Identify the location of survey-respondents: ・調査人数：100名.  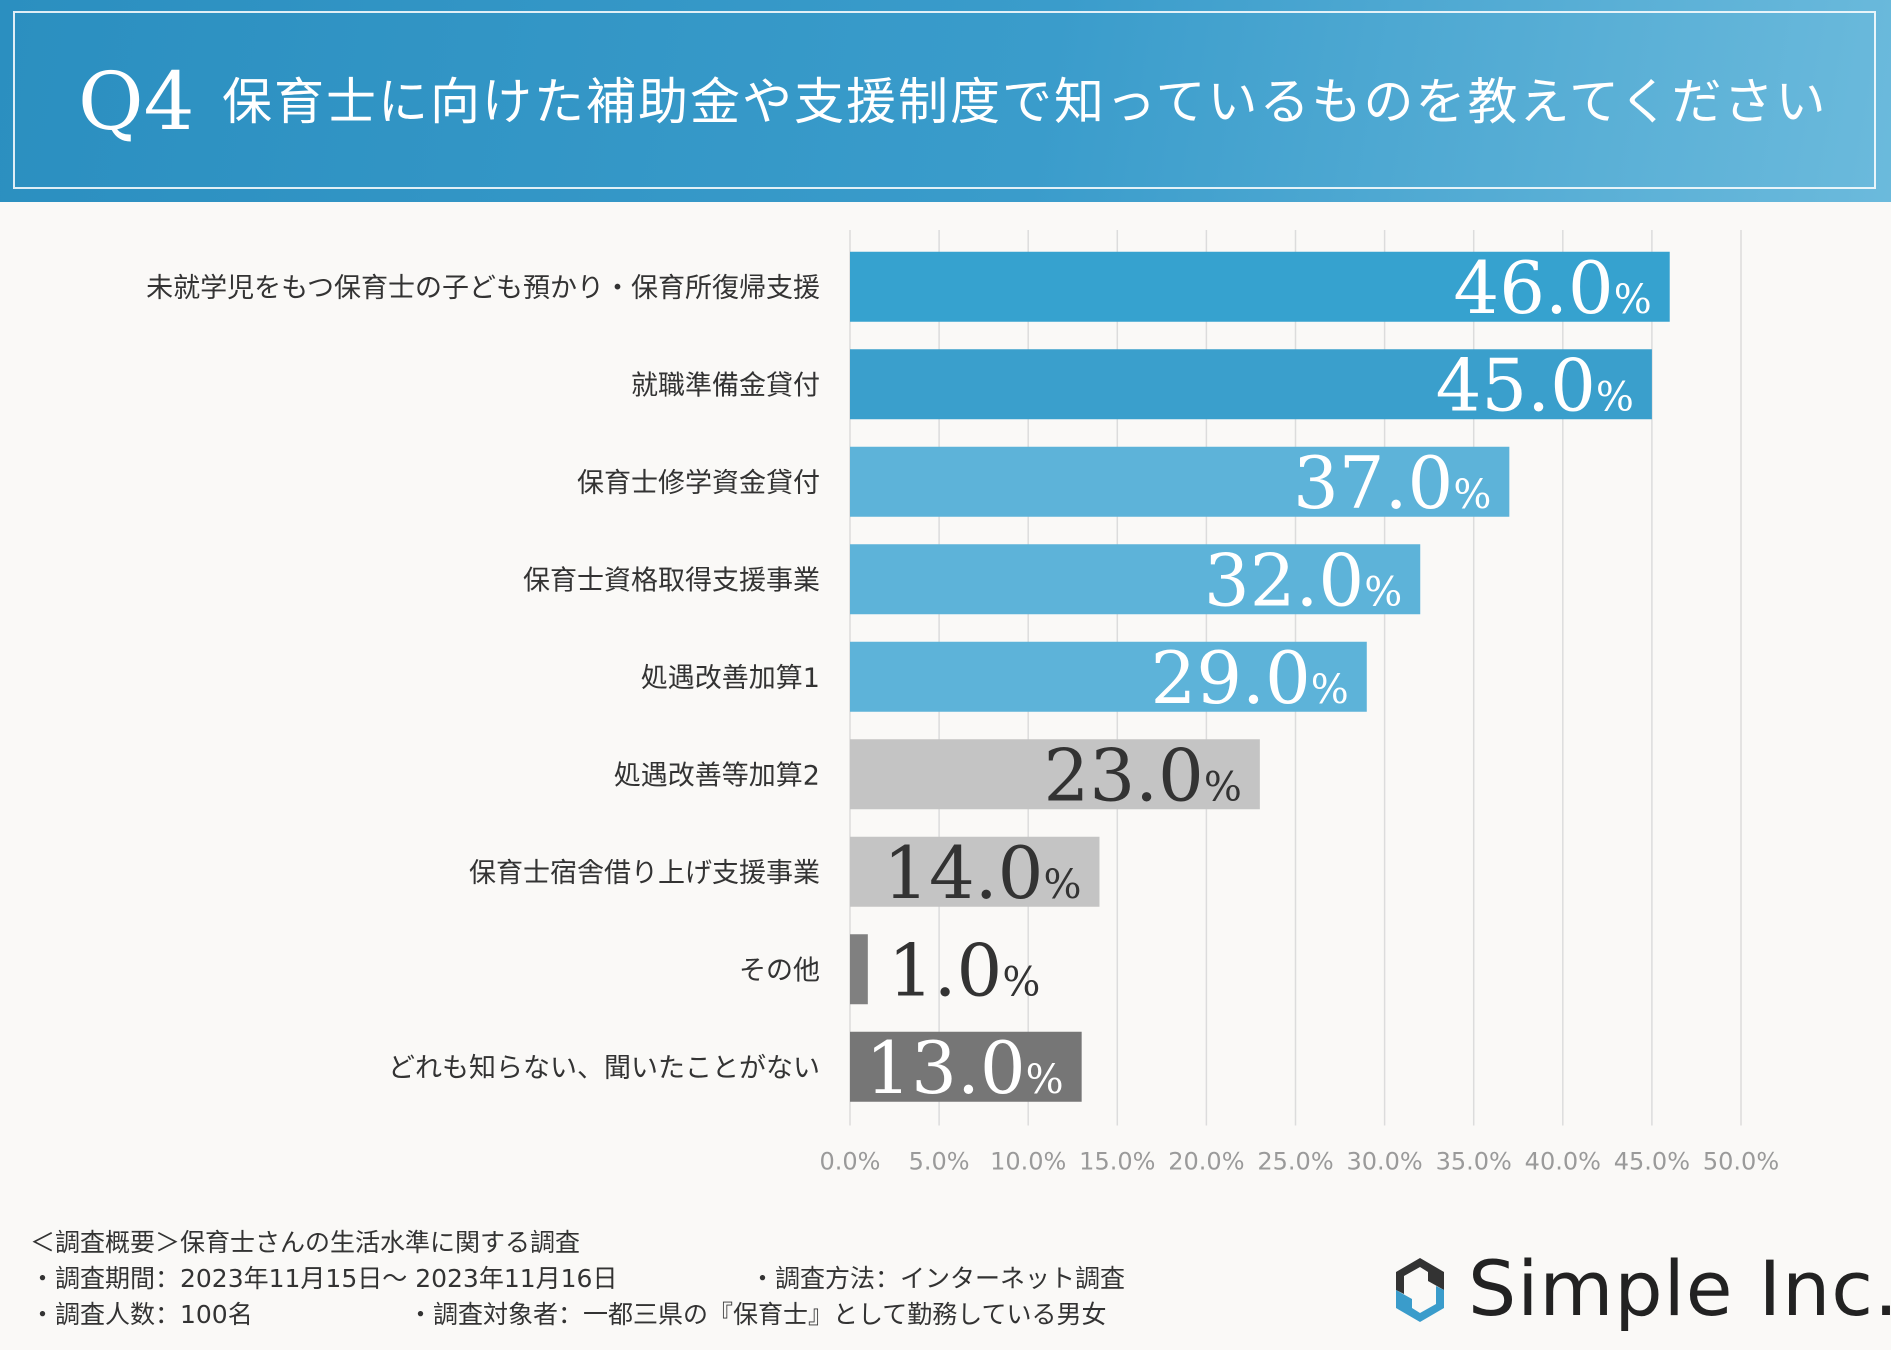
(141, 1314).